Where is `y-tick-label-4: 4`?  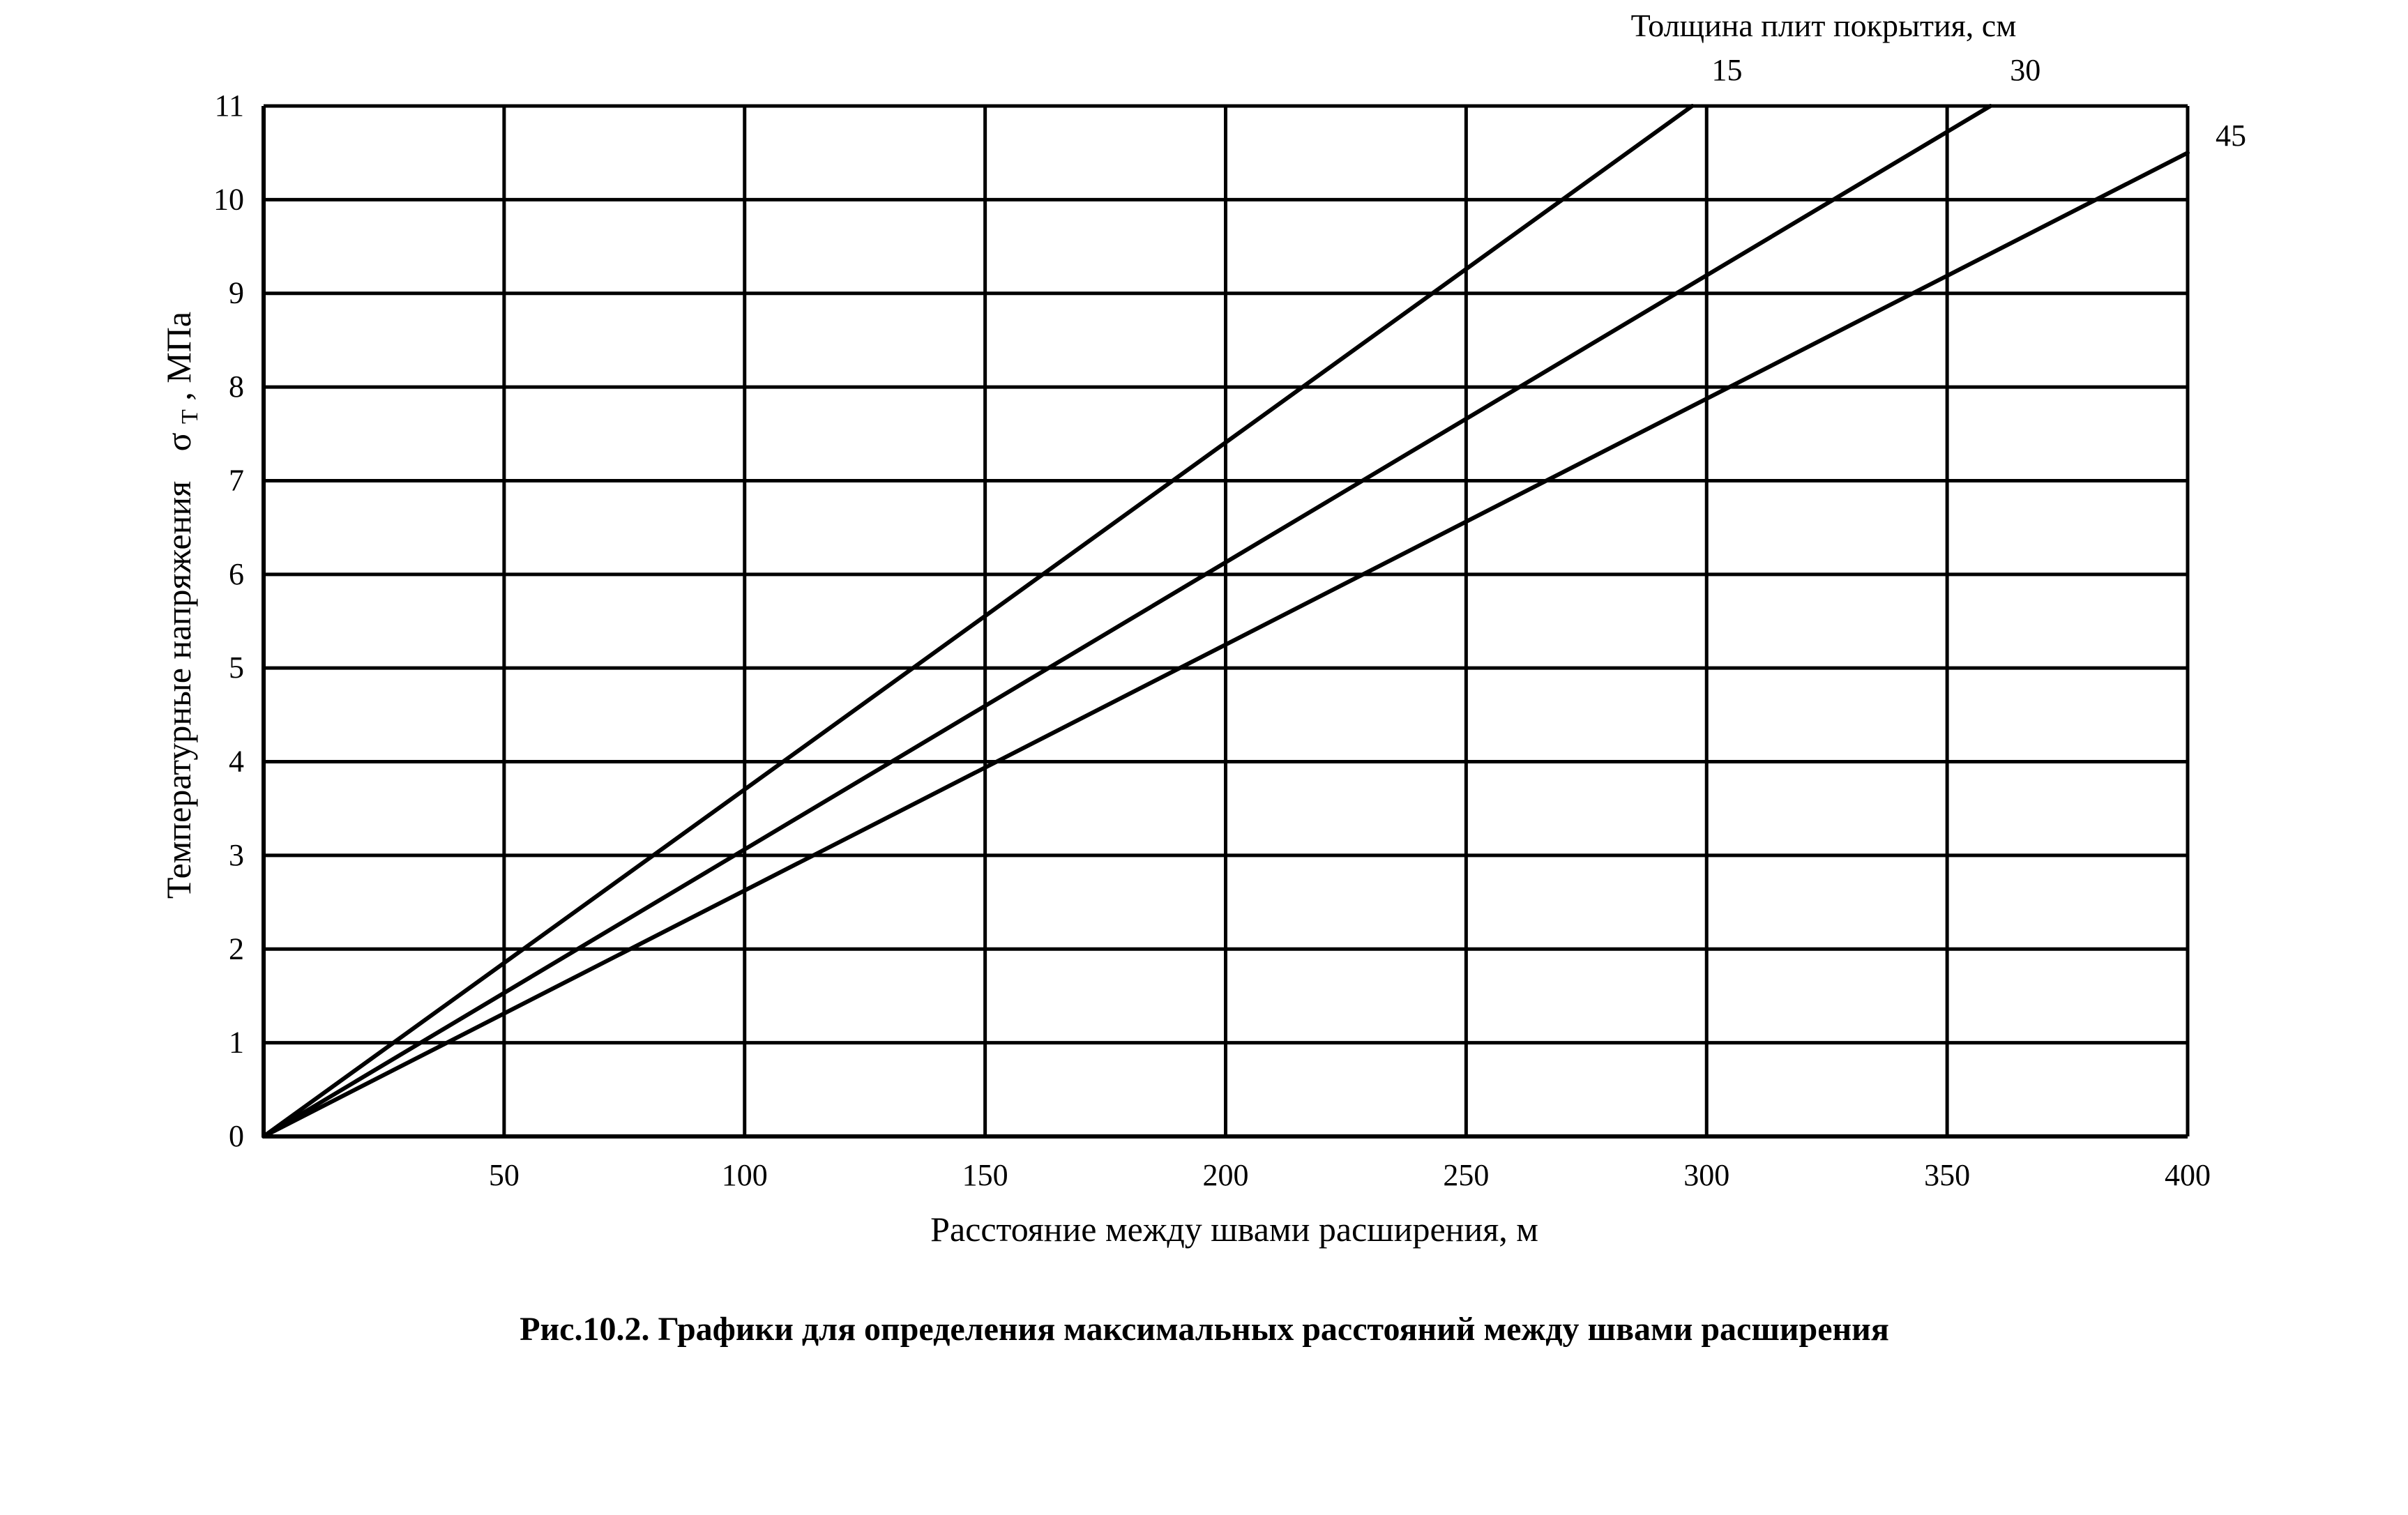
y-tick-label-4: 4 is located at coordinates (236, 762).